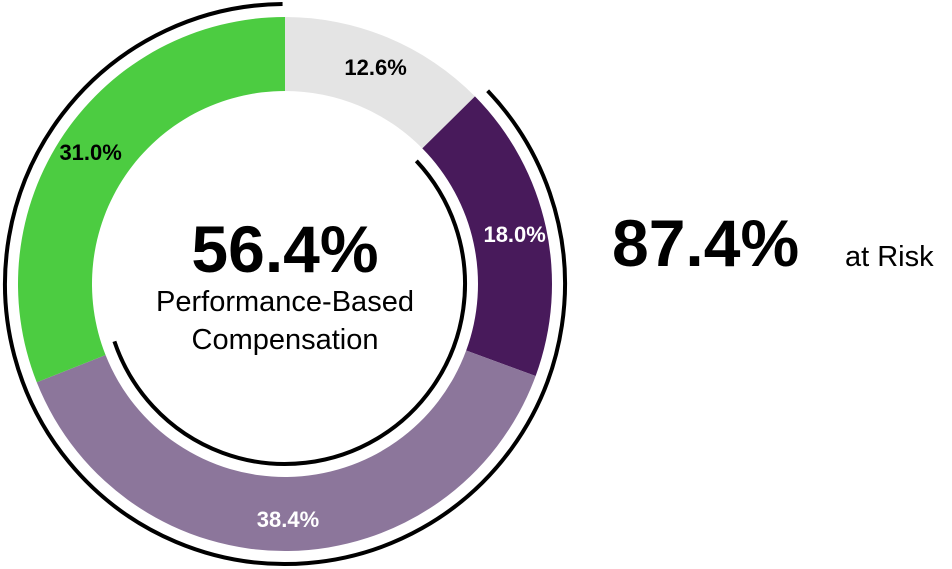  What do you see at coordinates (889, 257) in the screenshot?
I see `at-risk-label: at Risk` at bounding box center [889, 257].